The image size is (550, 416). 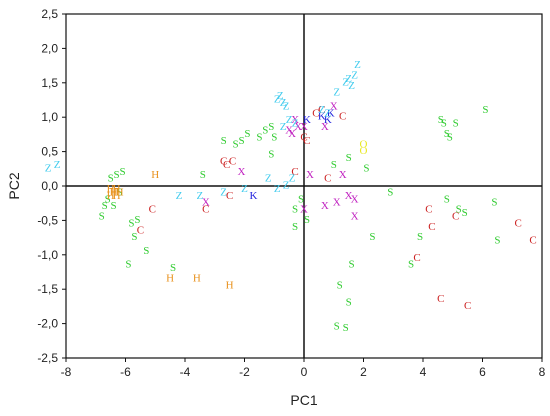 I want to click on x-tick-label: -6, so click(x=125, y=372).